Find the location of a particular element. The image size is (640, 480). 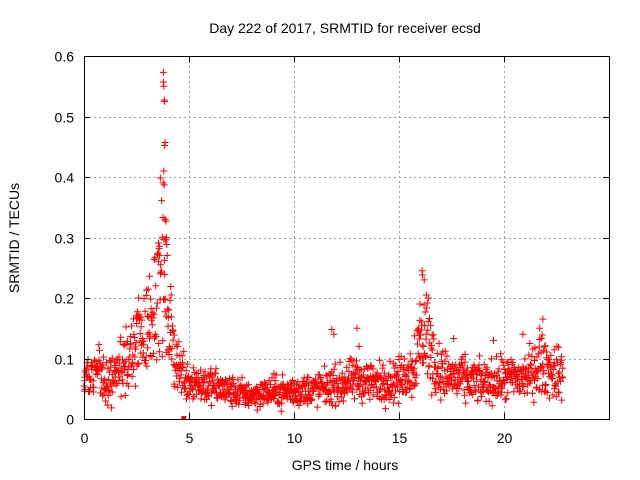

x-tick-label: 10 is located at coordinates (295, 438).